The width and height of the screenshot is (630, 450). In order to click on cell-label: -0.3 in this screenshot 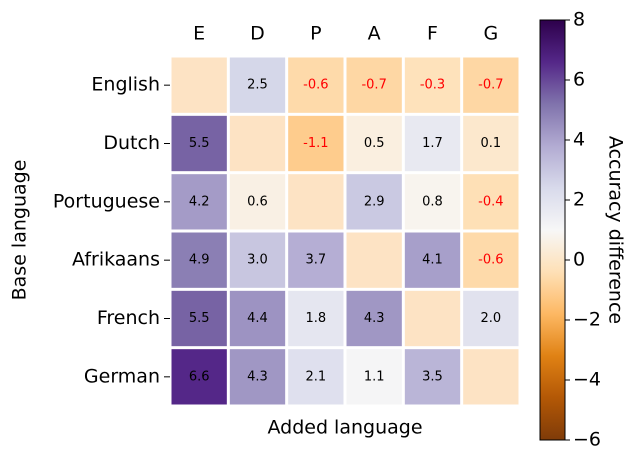, I will do `click(432, 85)`.